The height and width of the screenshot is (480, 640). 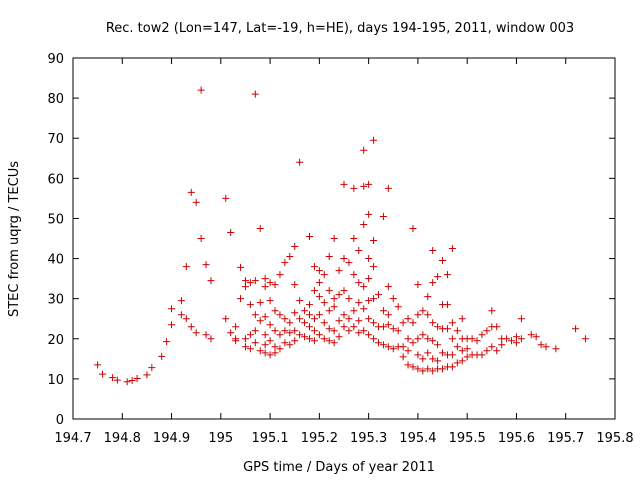 I want to click on y-tick-label: 70, so click(x=55, y=139).